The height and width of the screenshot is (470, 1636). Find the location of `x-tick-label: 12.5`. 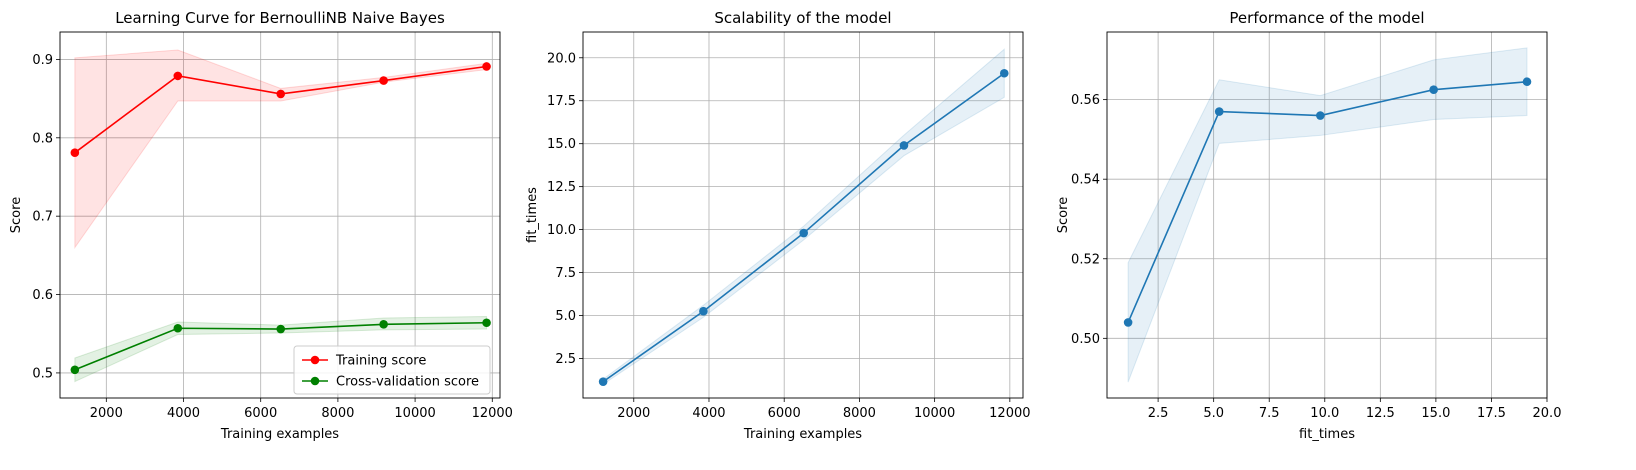

x-tick-label: 12.5 is located at coordinates (1380, 413).